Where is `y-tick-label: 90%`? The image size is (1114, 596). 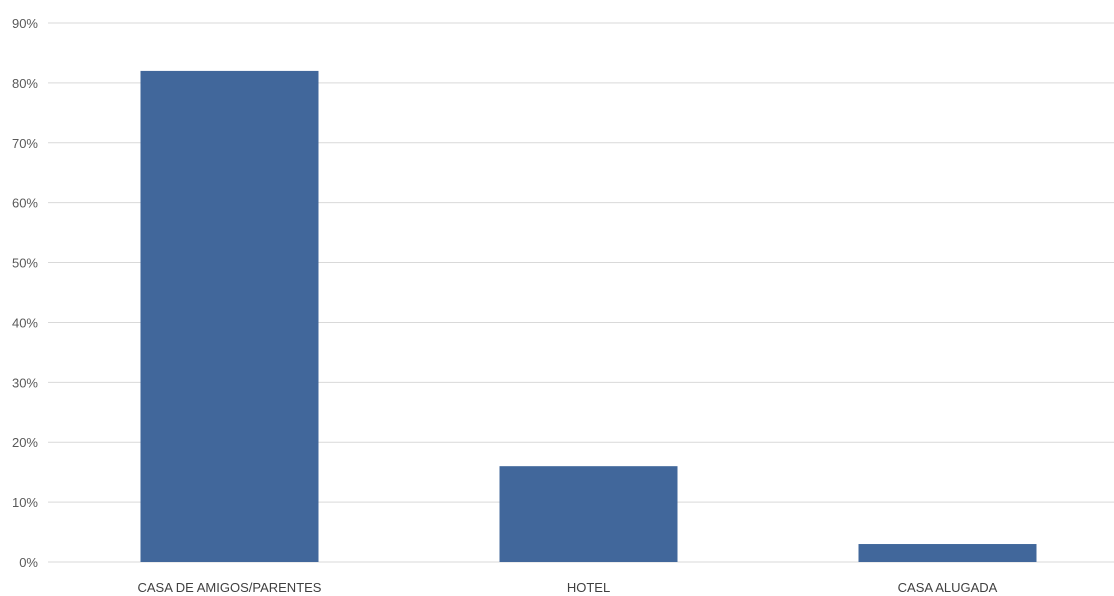 y-tick-label: 90% is located at coordinates (25, 23).